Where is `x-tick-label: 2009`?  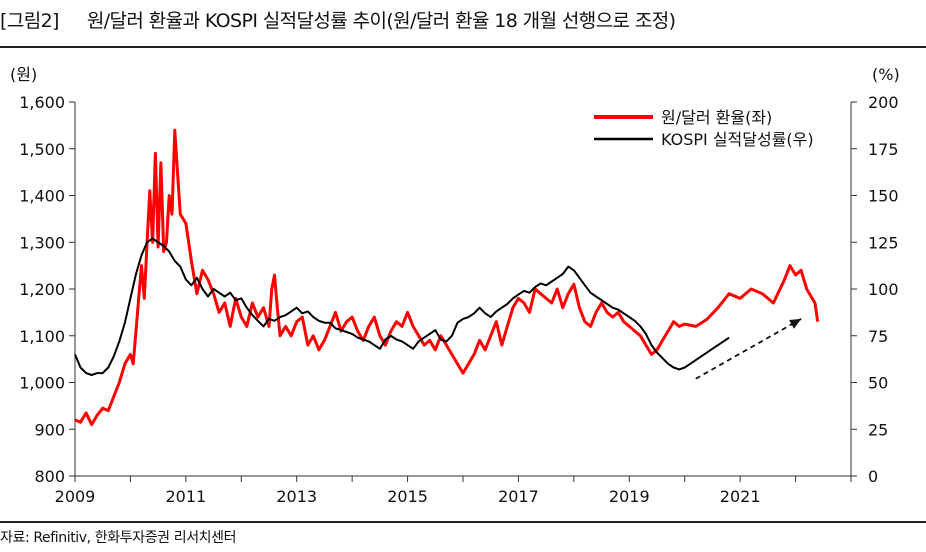
x-tick-label: 2009 is located at coordinates (75, 496).